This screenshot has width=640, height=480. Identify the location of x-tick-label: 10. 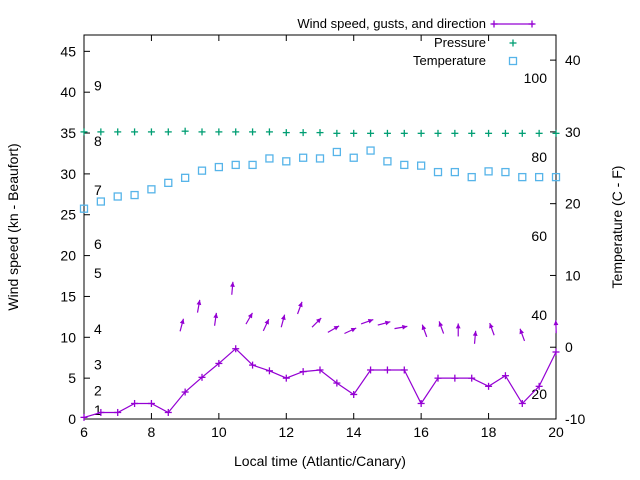
(219, 432).